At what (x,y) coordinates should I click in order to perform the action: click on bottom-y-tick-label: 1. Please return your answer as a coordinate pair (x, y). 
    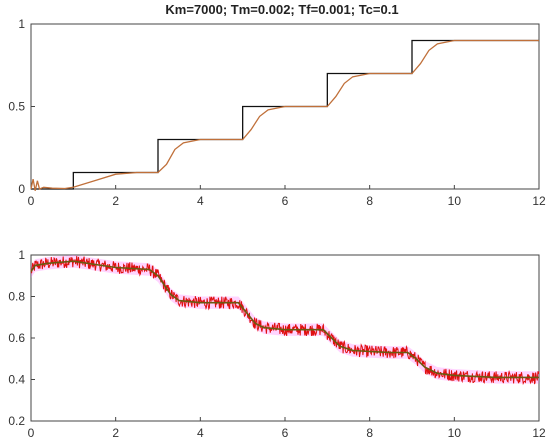
    Looking at the image, I should click on (21, 255).